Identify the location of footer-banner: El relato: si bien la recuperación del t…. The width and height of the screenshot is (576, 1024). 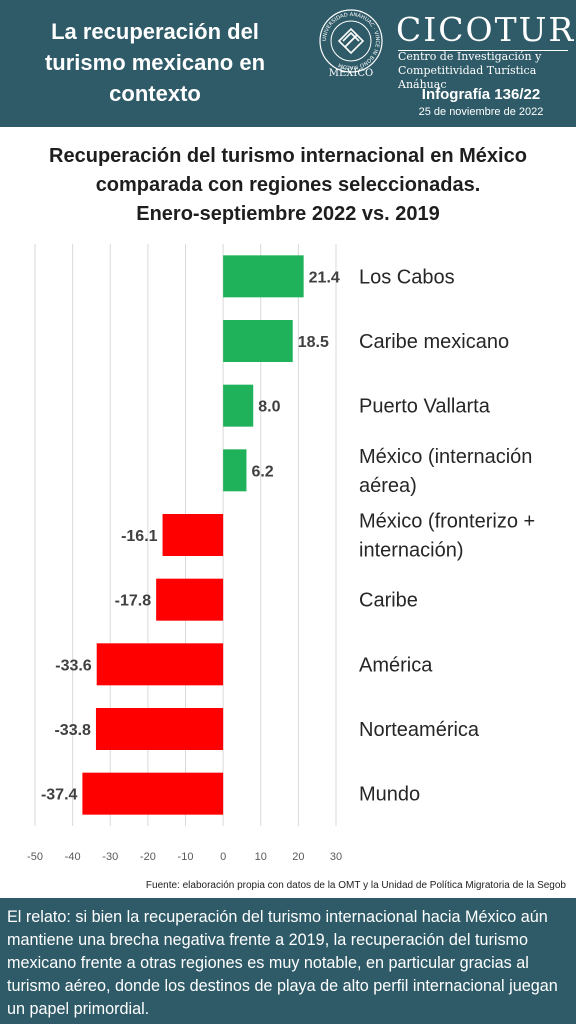
(288, 961).